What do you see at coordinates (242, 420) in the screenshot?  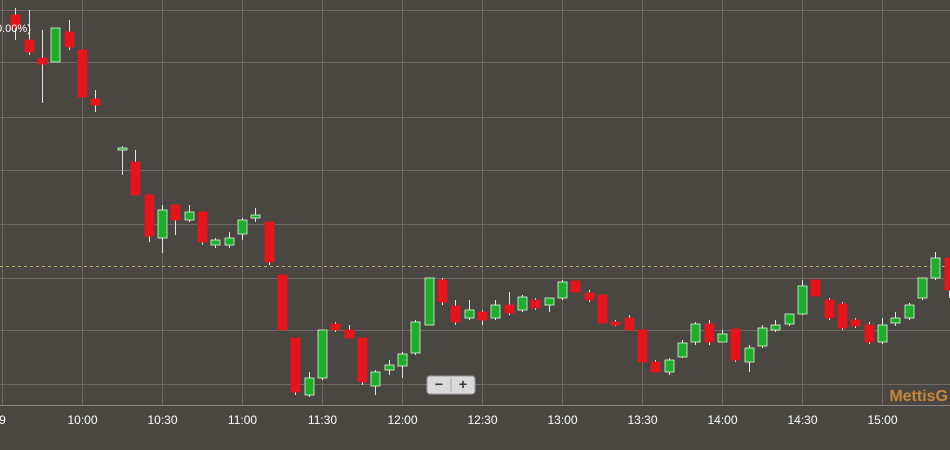 I see `x-tick-label: 11:00` at bounding box center [242, 420].